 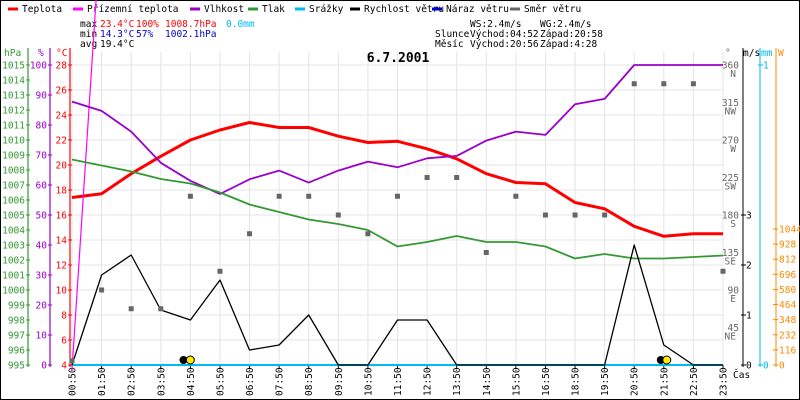 What do you see at coordinates (733, 149) in the screenshot?
I see `compass-label: W` at bounding box center [733, 149].